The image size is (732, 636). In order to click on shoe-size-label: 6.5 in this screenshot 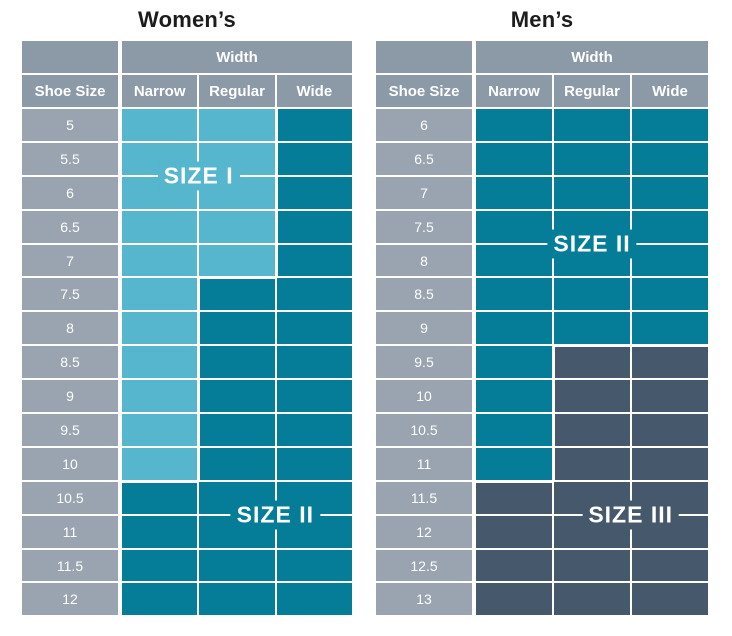, I will do `click(70, 226)`.